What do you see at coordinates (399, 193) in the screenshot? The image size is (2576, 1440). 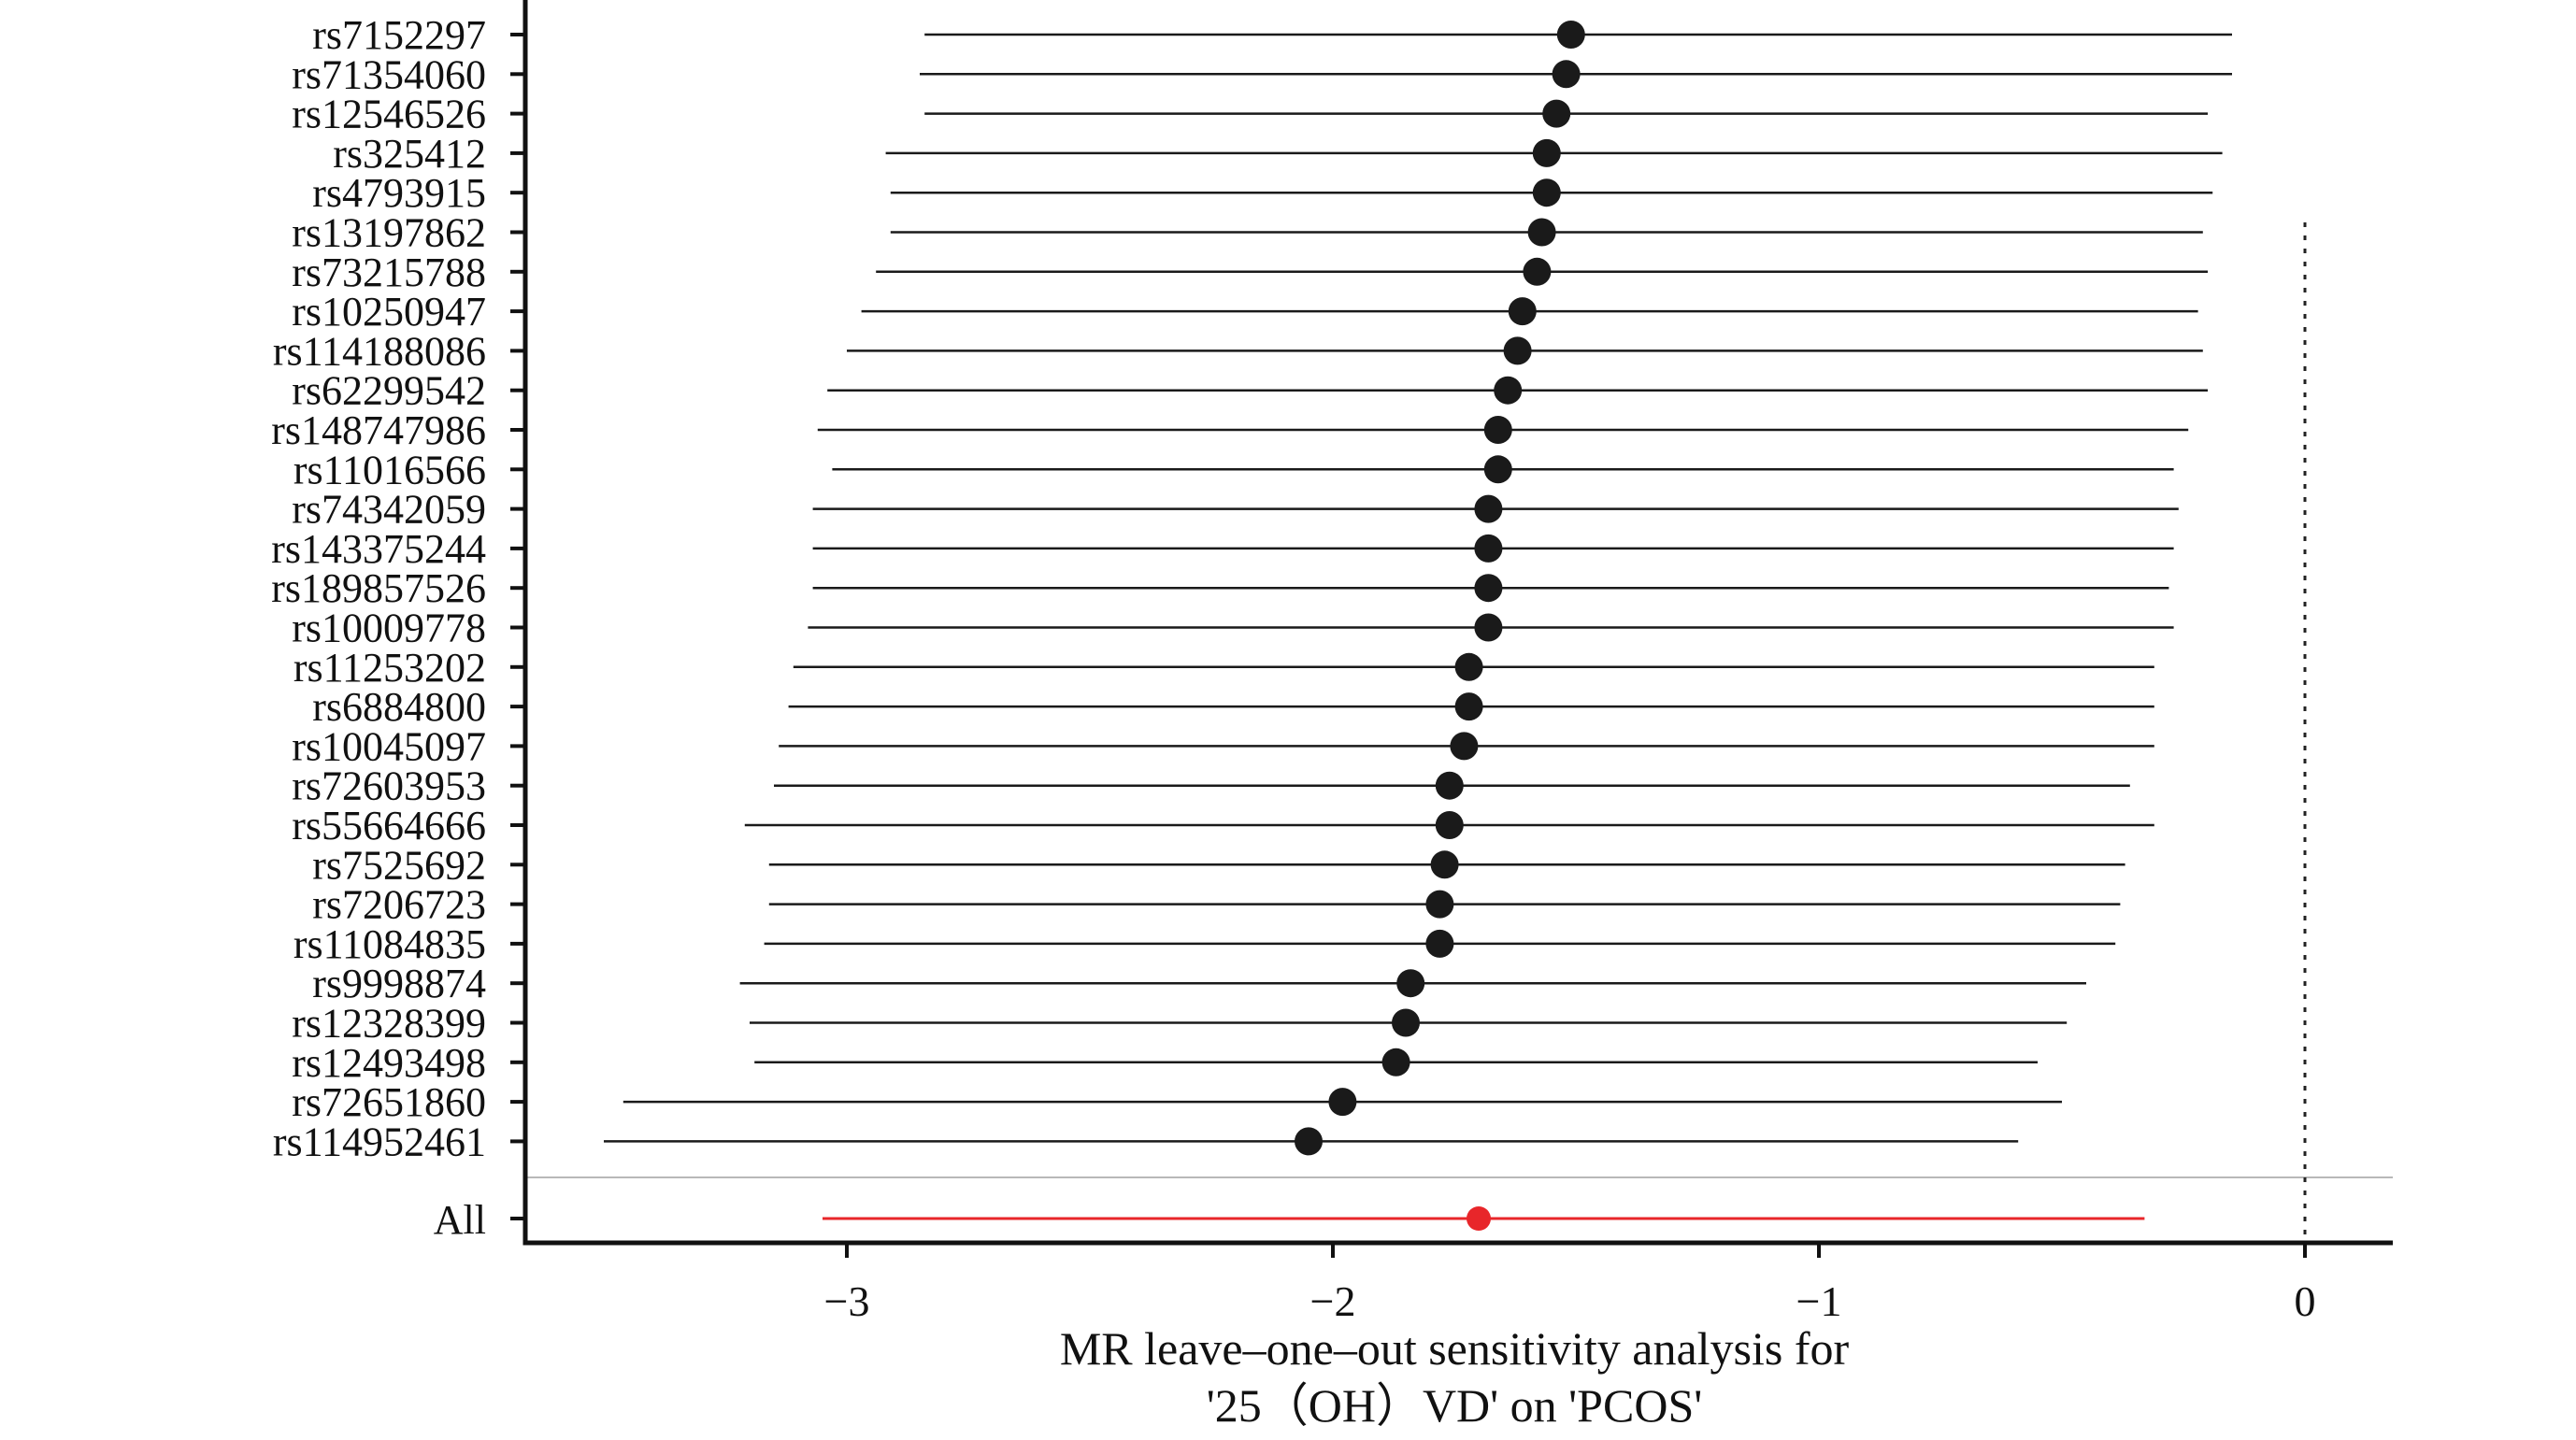 I see `snp-label: rs4793915` at bounding box center [399, 193].